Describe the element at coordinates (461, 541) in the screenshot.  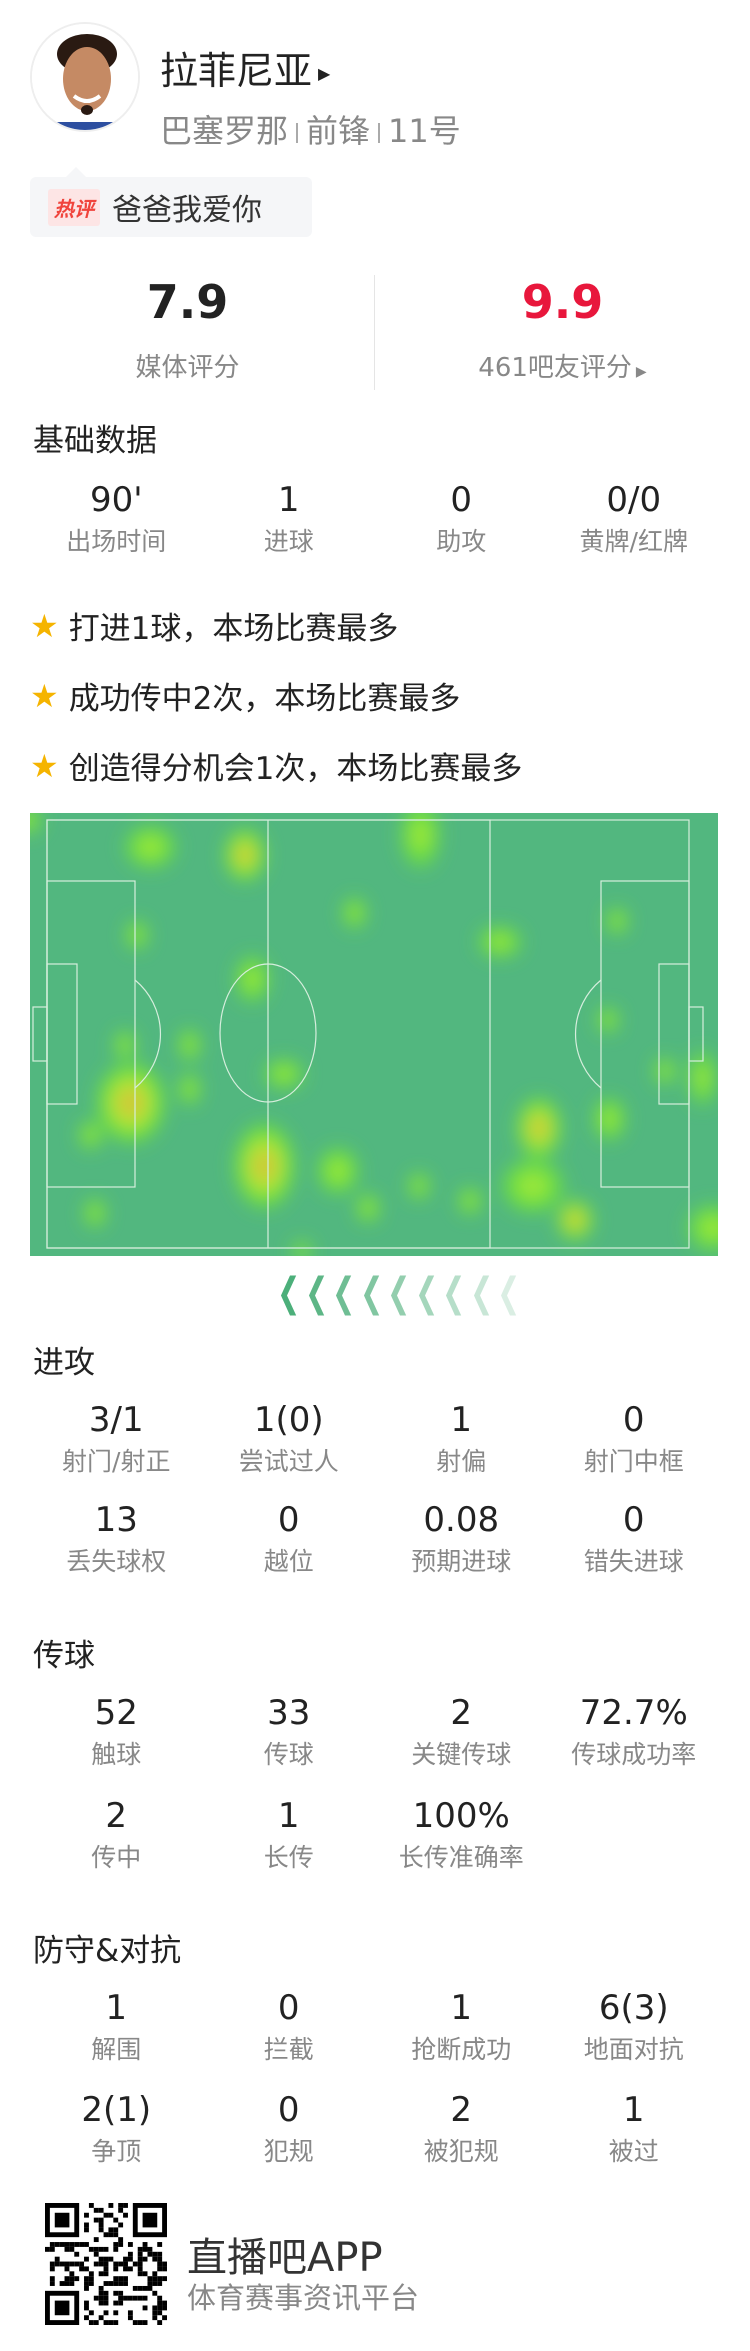
I see `stat-label: 助攻` at that location.